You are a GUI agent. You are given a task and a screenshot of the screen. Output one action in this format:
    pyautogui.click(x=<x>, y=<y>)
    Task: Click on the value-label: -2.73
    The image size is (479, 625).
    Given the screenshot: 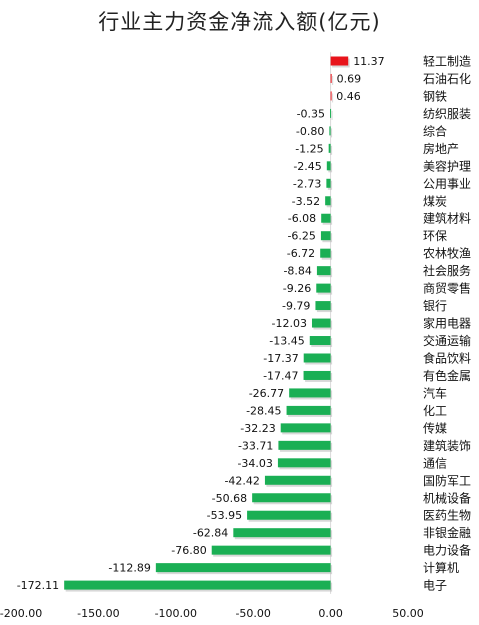 What is the action you would take?
    pyautogui.click(x=307, y=183)
    